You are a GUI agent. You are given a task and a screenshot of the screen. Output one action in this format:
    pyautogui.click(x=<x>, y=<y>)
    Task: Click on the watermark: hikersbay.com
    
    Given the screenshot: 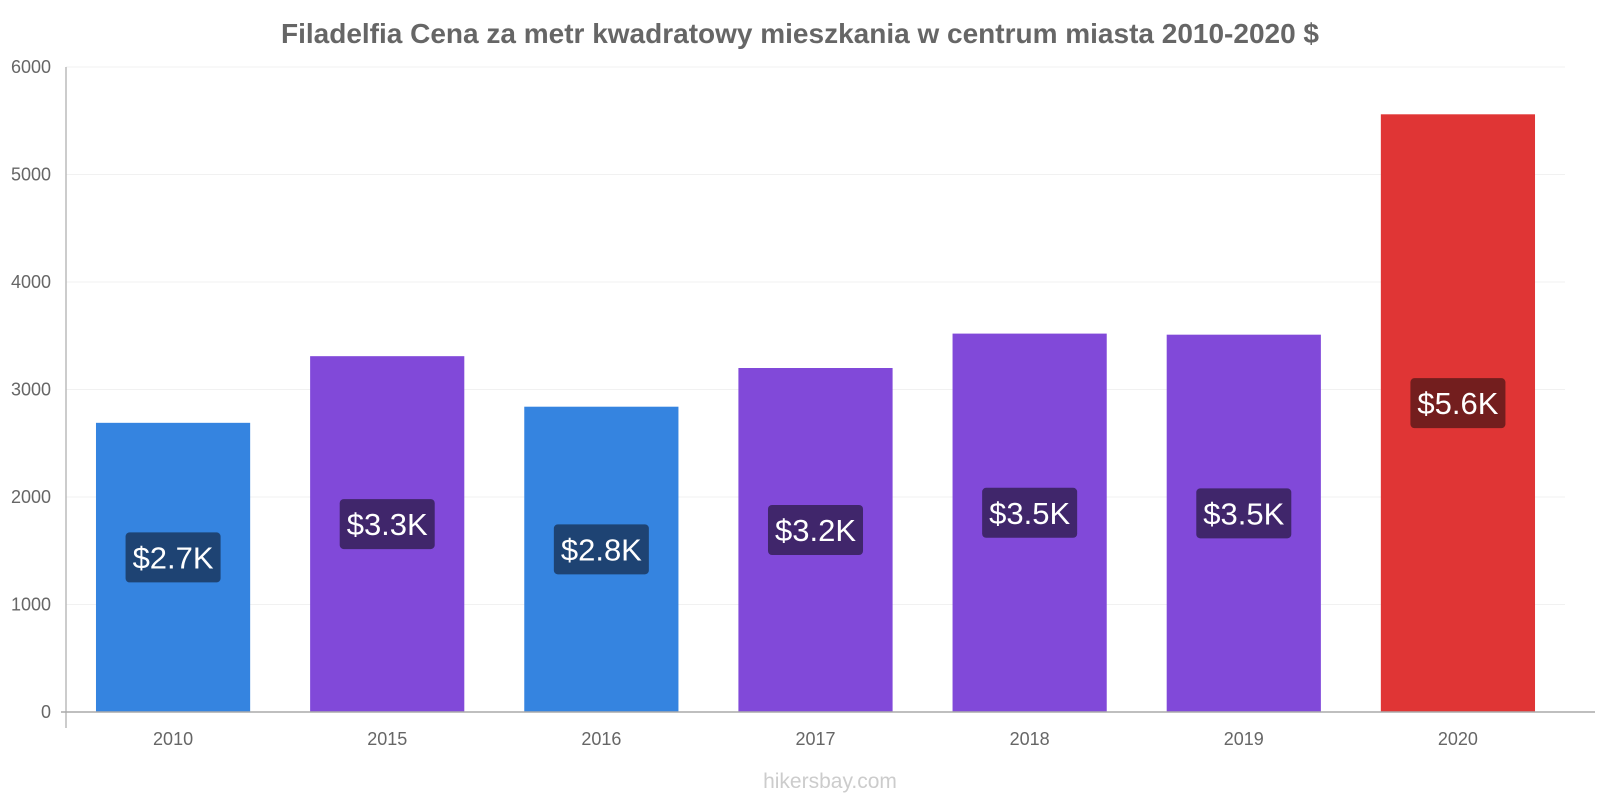 What is the action you would take?
    pyautogui.click(x=830, y=781)
    